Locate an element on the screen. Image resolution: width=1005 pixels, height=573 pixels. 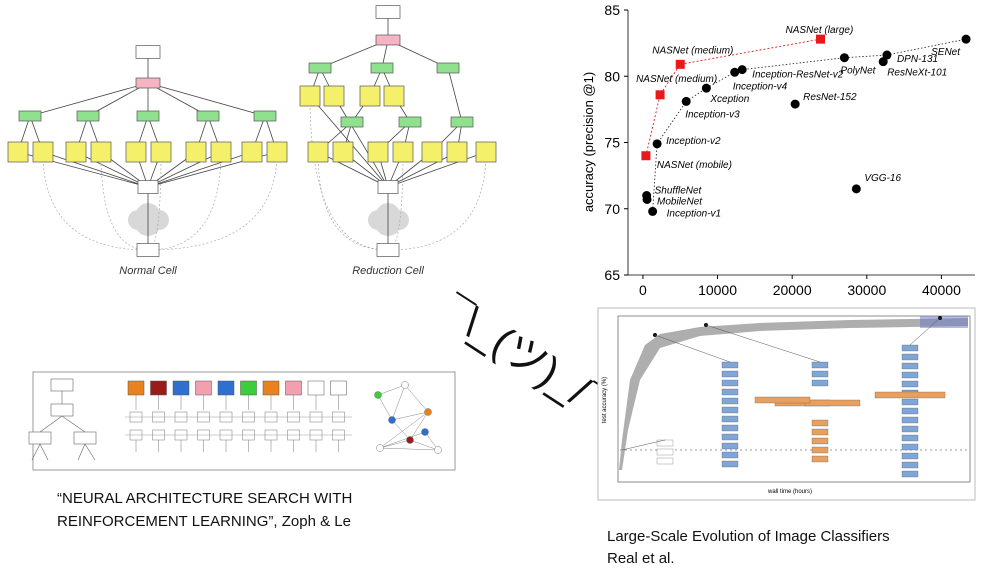
series-line is located at coordinates (733, 97).